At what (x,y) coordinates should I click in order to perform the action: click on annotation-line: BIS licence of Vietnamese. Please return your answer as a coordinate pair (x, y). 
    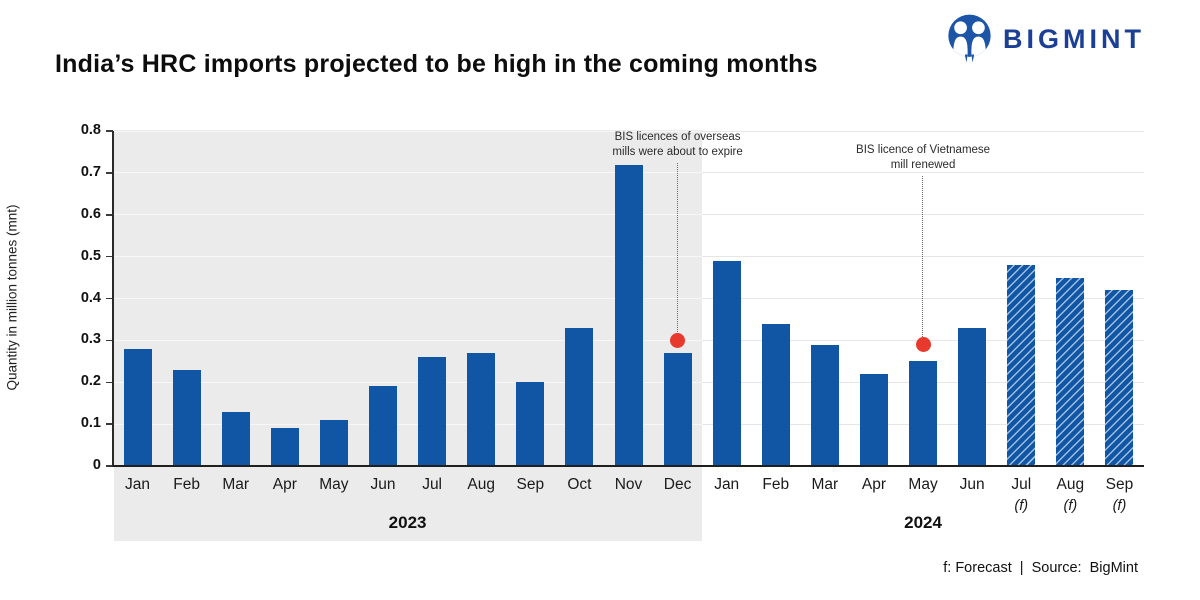
    Looking at the image, I should click on (923, 150).